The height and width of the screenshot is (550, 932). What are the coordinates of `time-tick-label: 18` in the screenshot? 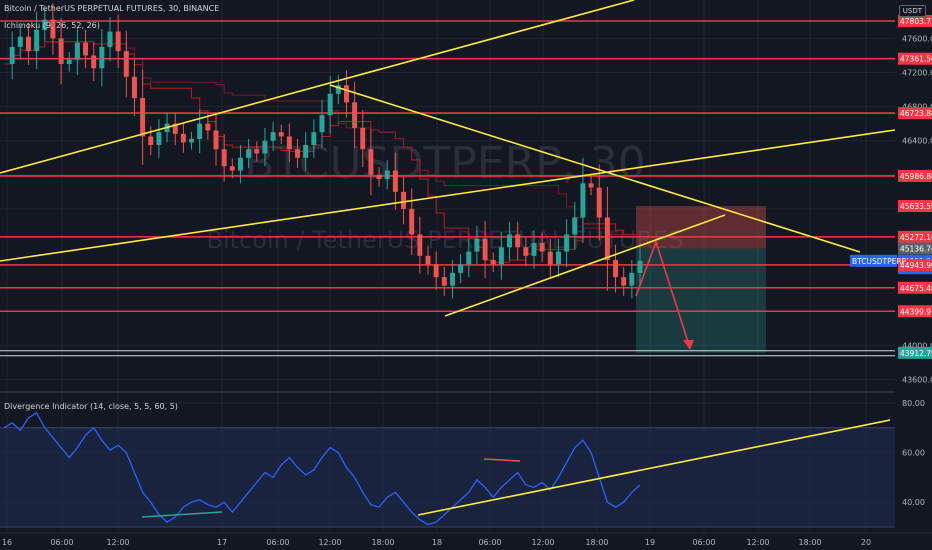 It's located at (437, 542).